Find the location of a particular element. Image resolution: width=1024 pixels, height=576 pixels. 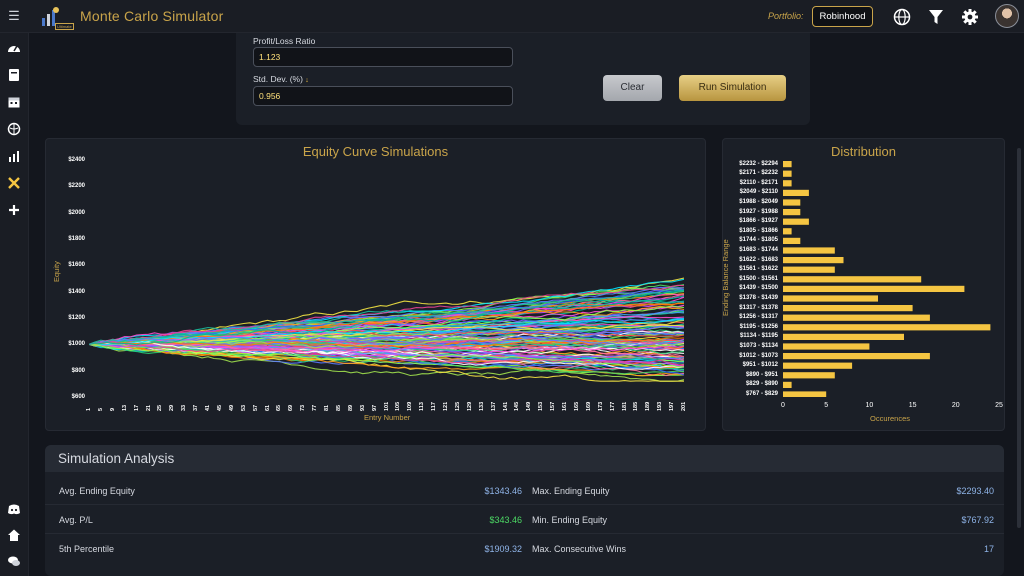

gear-icon is located at coordinates (970, 17).